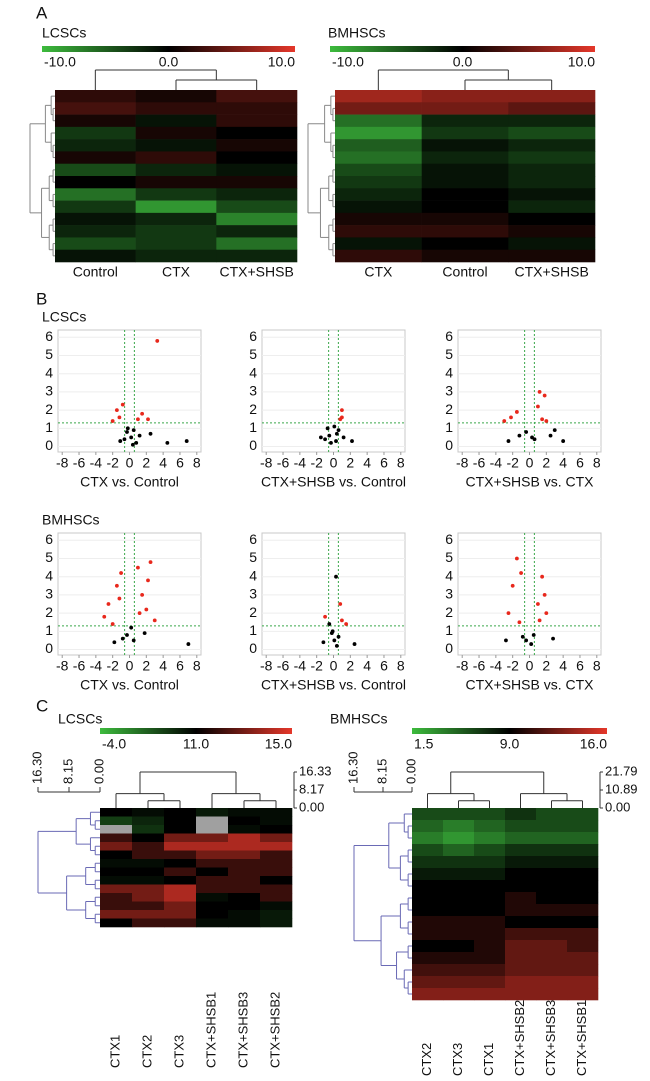 This screenshot has height=1081, width=650. Describe the element at coordinates (315, 770) in the screenshot. I see `dendrogram-tick-label: 16.33` at that location.